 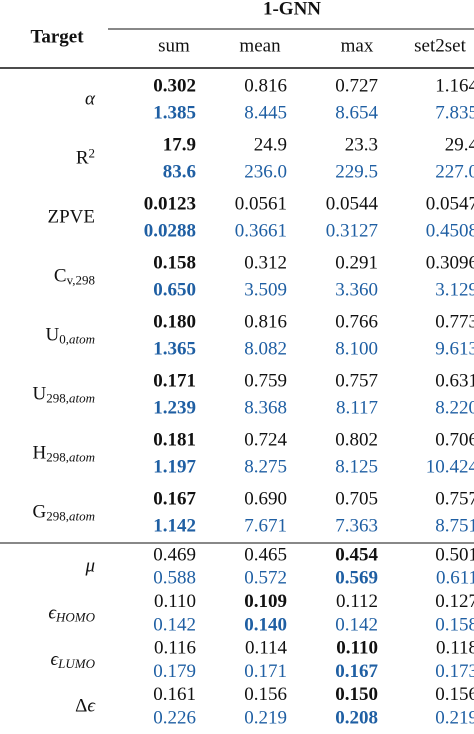 What do you see at coordinates (270, 144) in the screenshot?
I see `cell-value: 24.9` at bounding box center [270, 144].